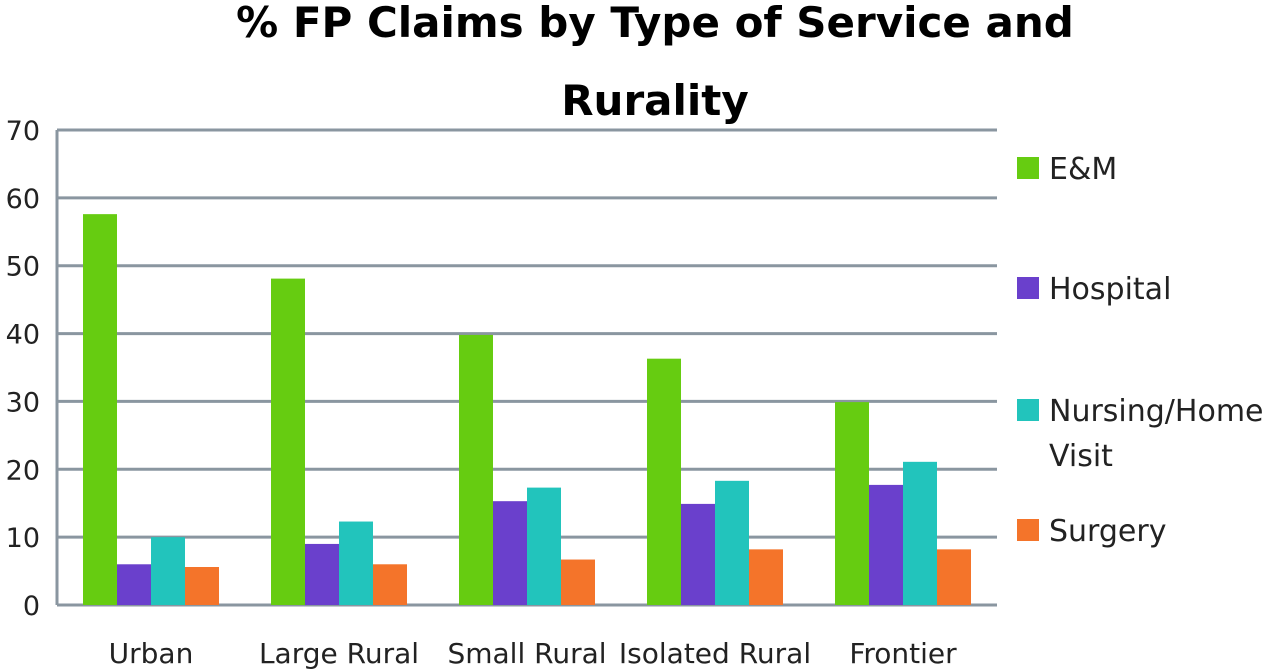  What do you see at coordinates (32, 369) in the screenshot?
I see `y-axis: 0 10 20 30 40 50 60 70` at bounding box center [32, 369].